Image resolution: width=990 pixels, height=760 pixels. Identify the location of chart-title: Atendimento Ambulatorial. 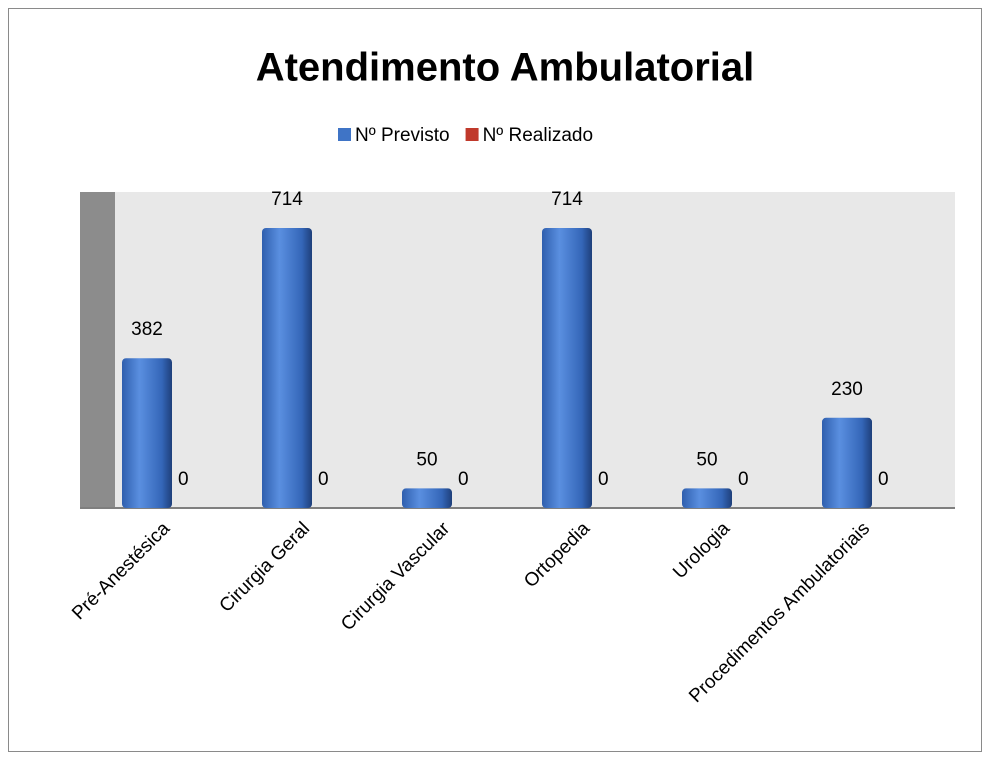
(505, 68).